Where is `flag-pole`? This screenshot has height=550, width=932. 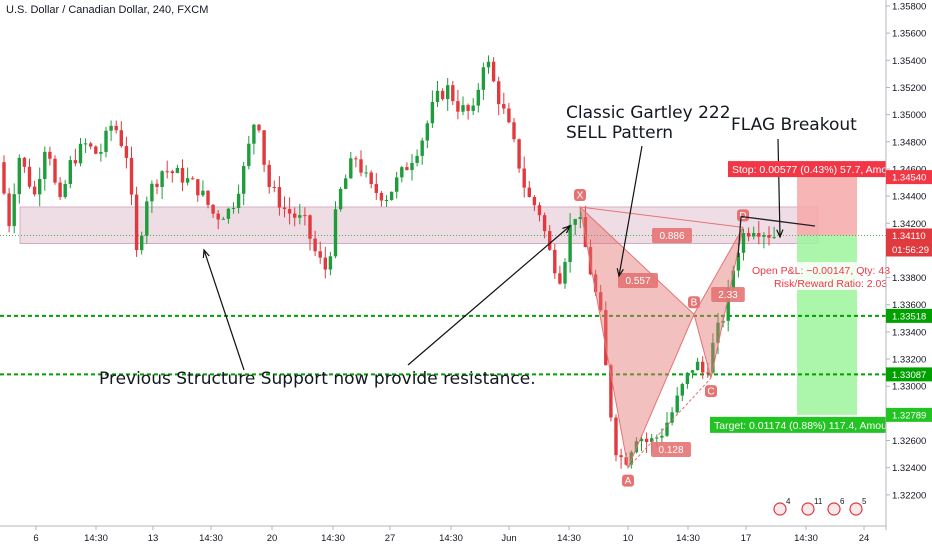
flag-pole is located at coordinates (739, 237).